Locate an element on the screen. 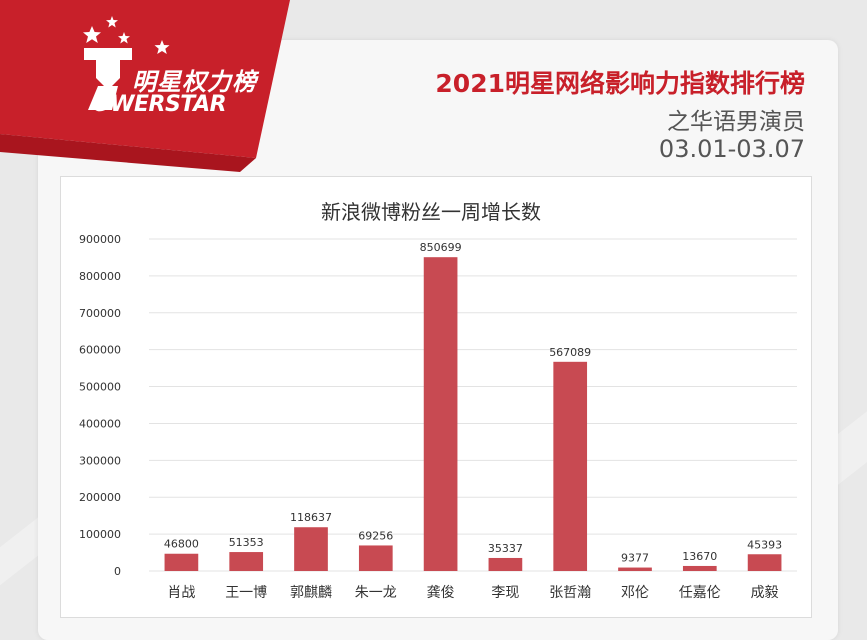  y-tick-label: 500000 is located at coordinates (100, 387).